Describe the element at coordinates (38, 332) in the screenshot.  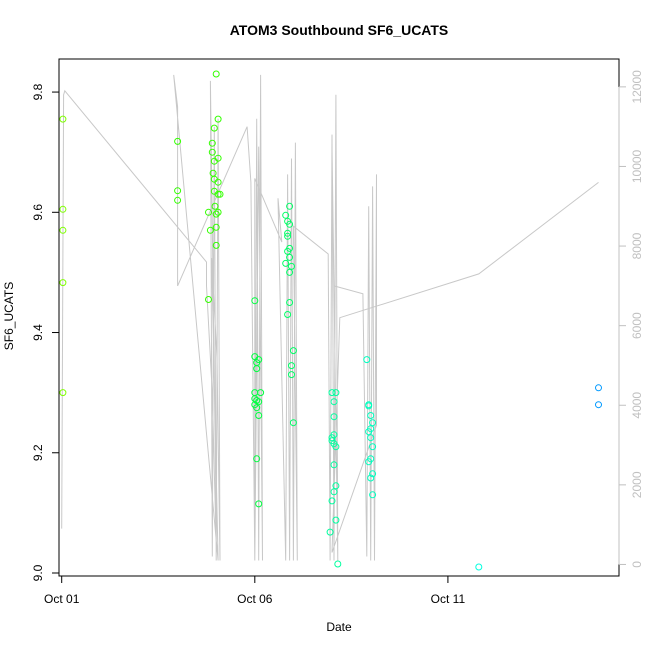
I see `y-tick-label: 9.4` at that location.